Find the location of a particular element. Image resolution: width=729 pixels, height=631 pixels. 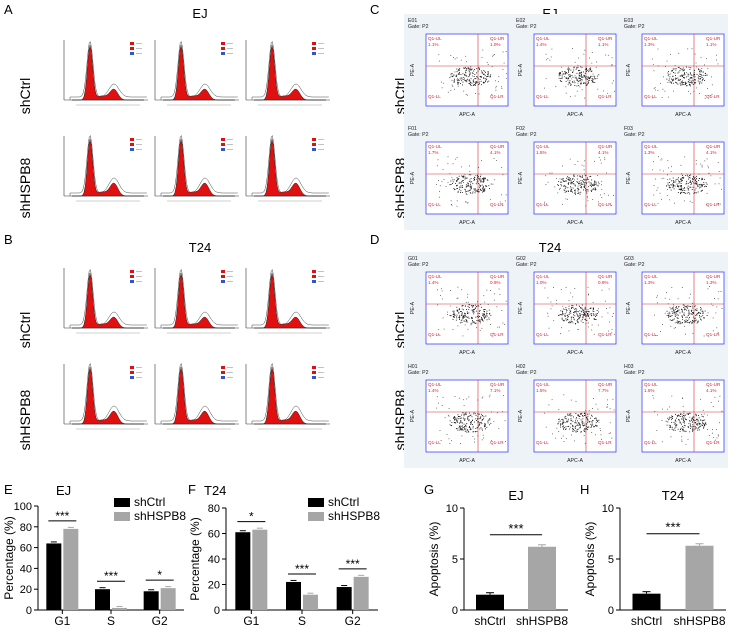

panel-a-histogram-r1c3 is located at coordinates (287, 73).